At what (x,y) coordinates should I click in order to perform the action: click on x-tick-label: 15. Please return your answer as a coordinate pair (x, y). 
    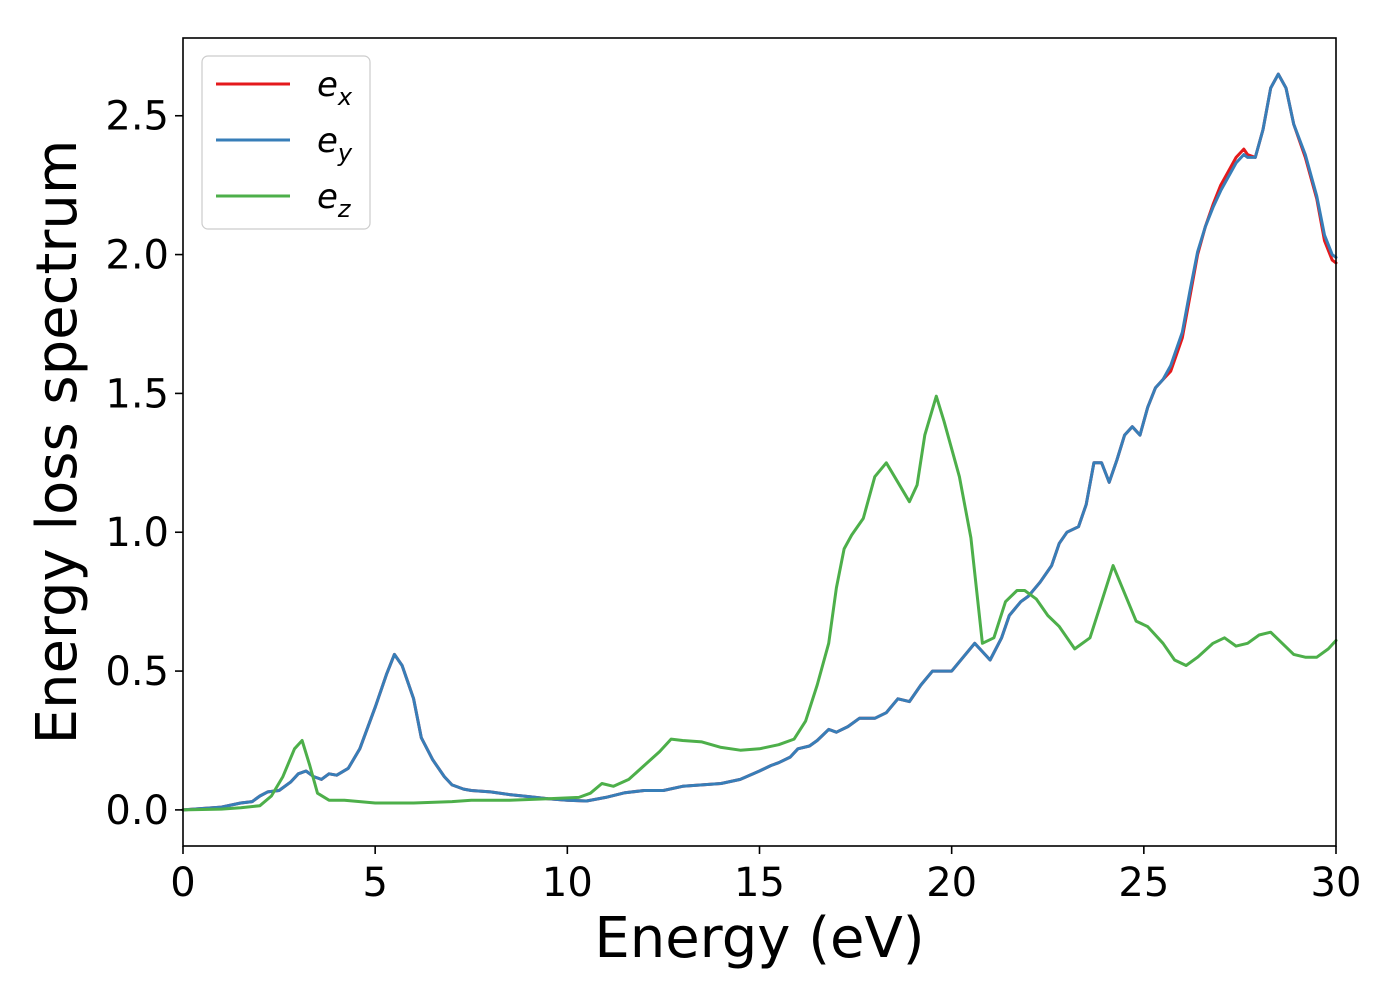
    Looking at the image, I should click on (759, 883).